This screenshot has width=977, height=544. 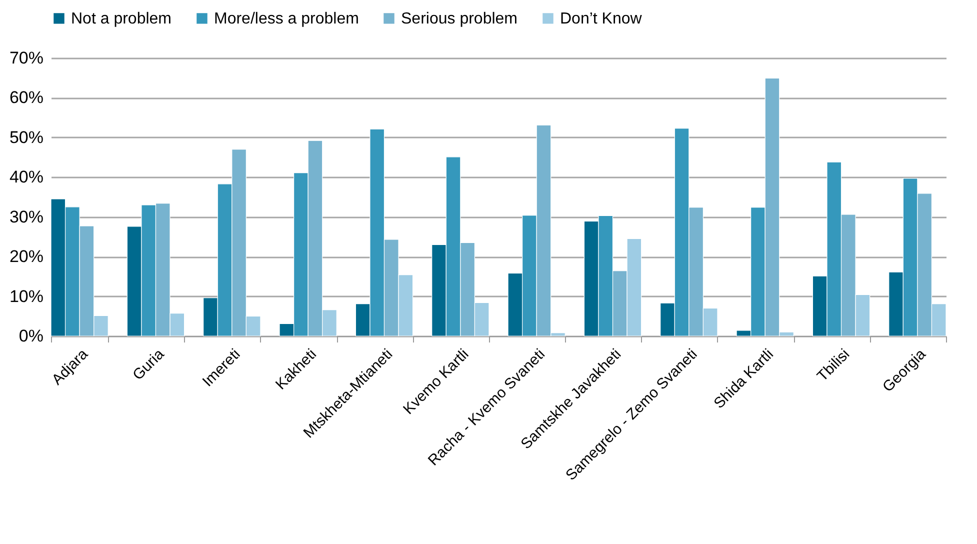 What do you see at coordinates (31, 336) in the screenshot?
I see `y-tick-label: 0%` at bounding box center [31, 336].